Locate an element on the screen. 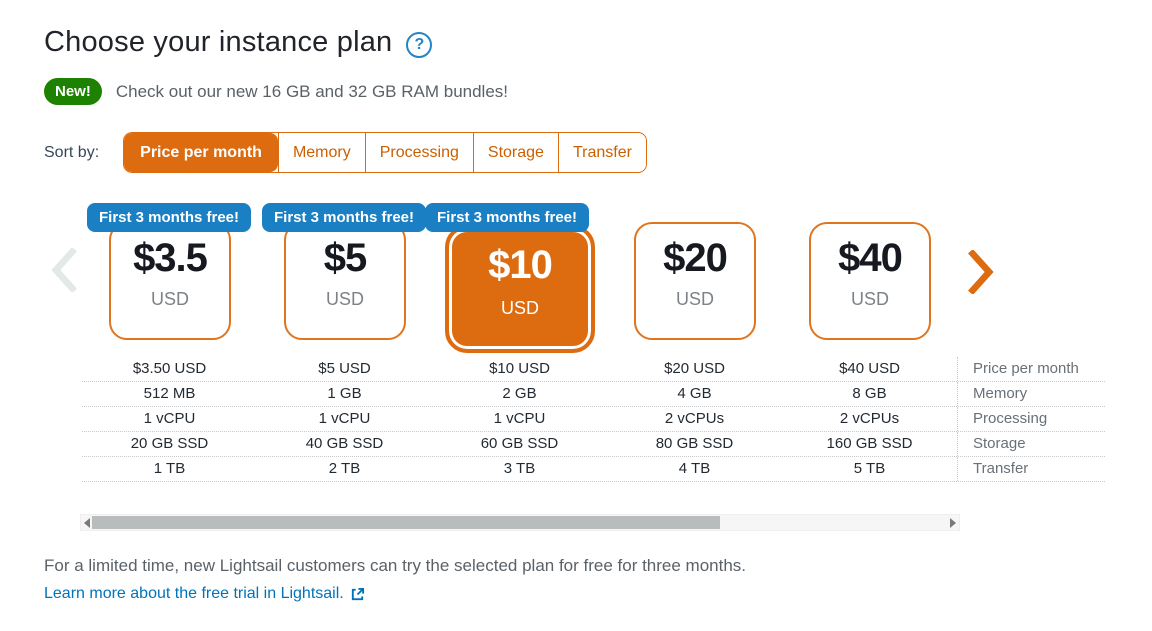 This screenshot has width=1152, height=631. help-icon: ? is located at coordinates (419, 44).